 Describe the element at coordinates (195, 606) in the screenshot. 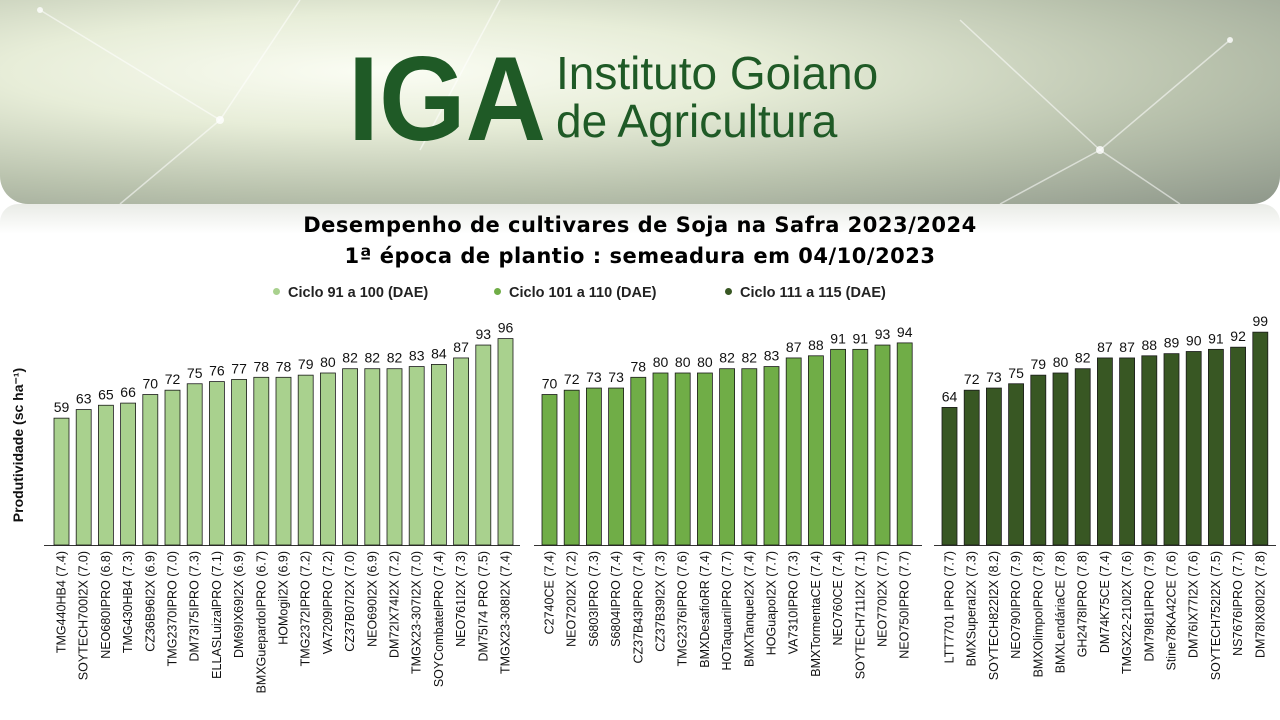

I see `category-label: DM73I75IPRO (7.3)` at that location.